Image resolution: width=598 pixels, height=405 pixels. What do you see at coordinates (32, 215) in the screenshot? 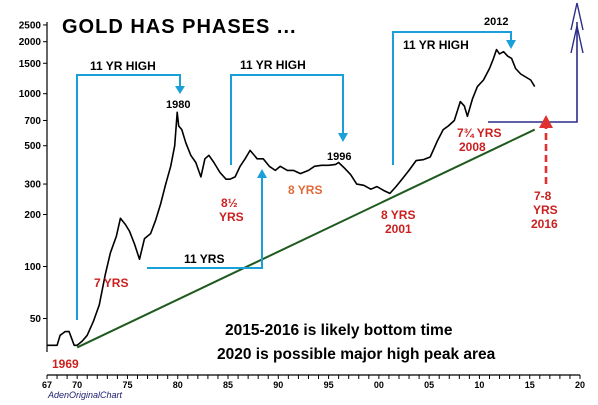
I see `y-tick-label: 200` at bounding box center [32, 215].